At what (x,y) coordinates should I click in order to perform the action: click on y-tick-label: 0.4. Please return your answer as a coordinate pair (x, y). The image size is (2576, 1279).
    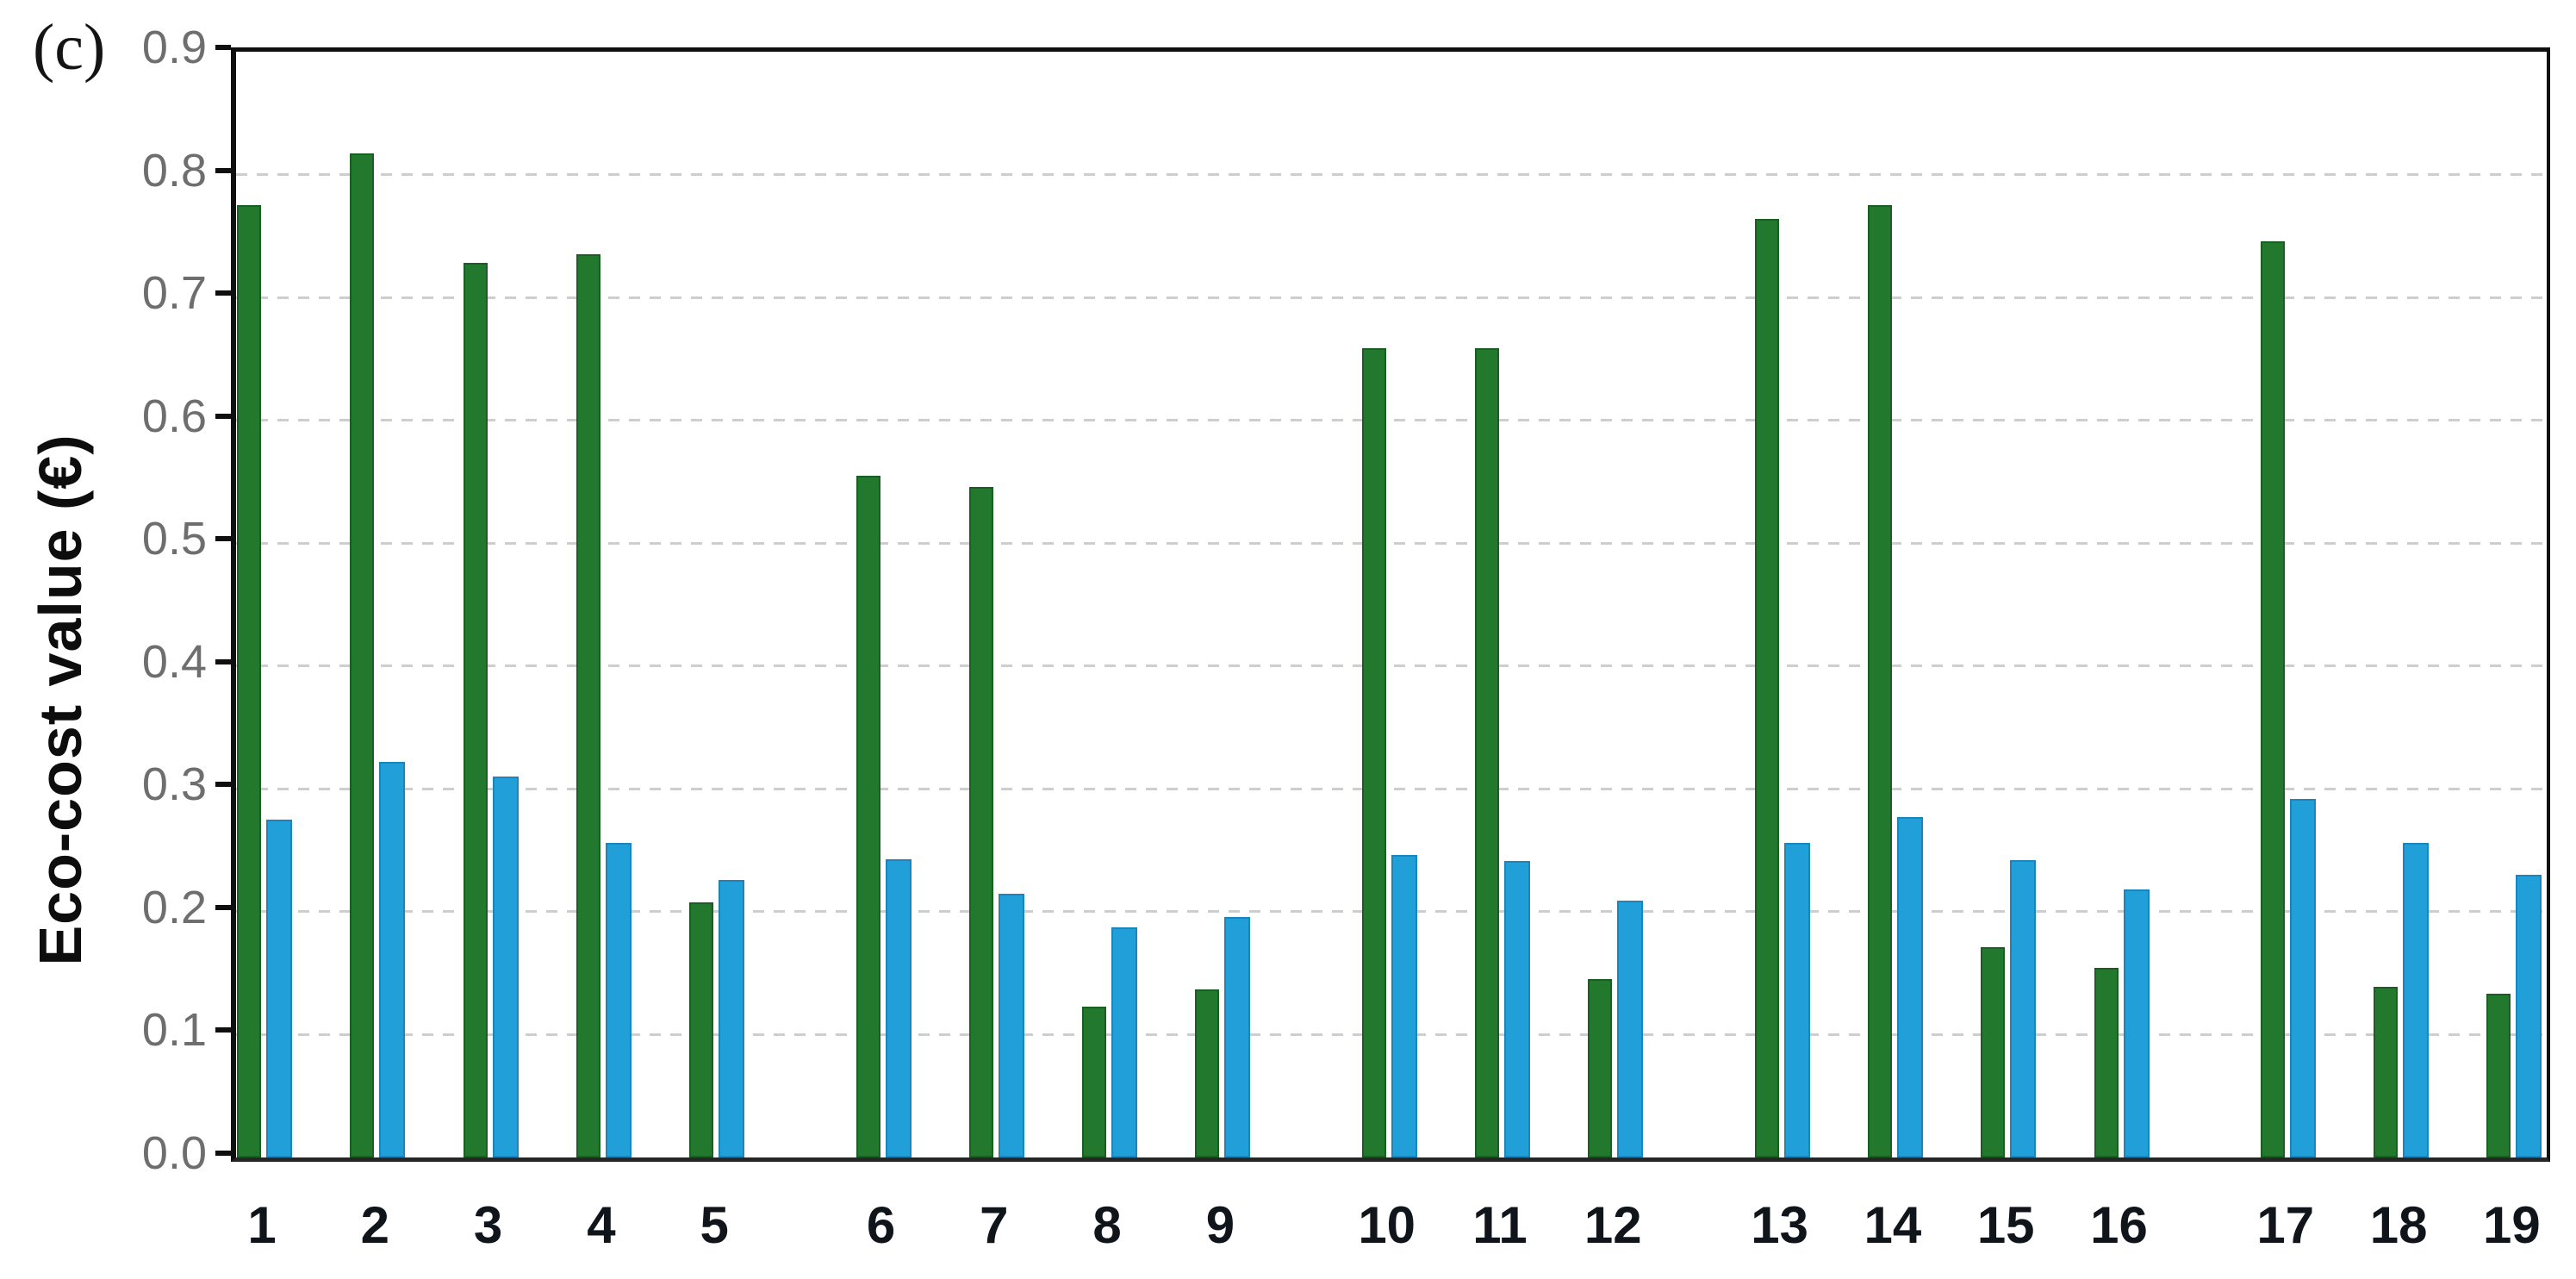
    Looking at the image, I should click on (174, 661).